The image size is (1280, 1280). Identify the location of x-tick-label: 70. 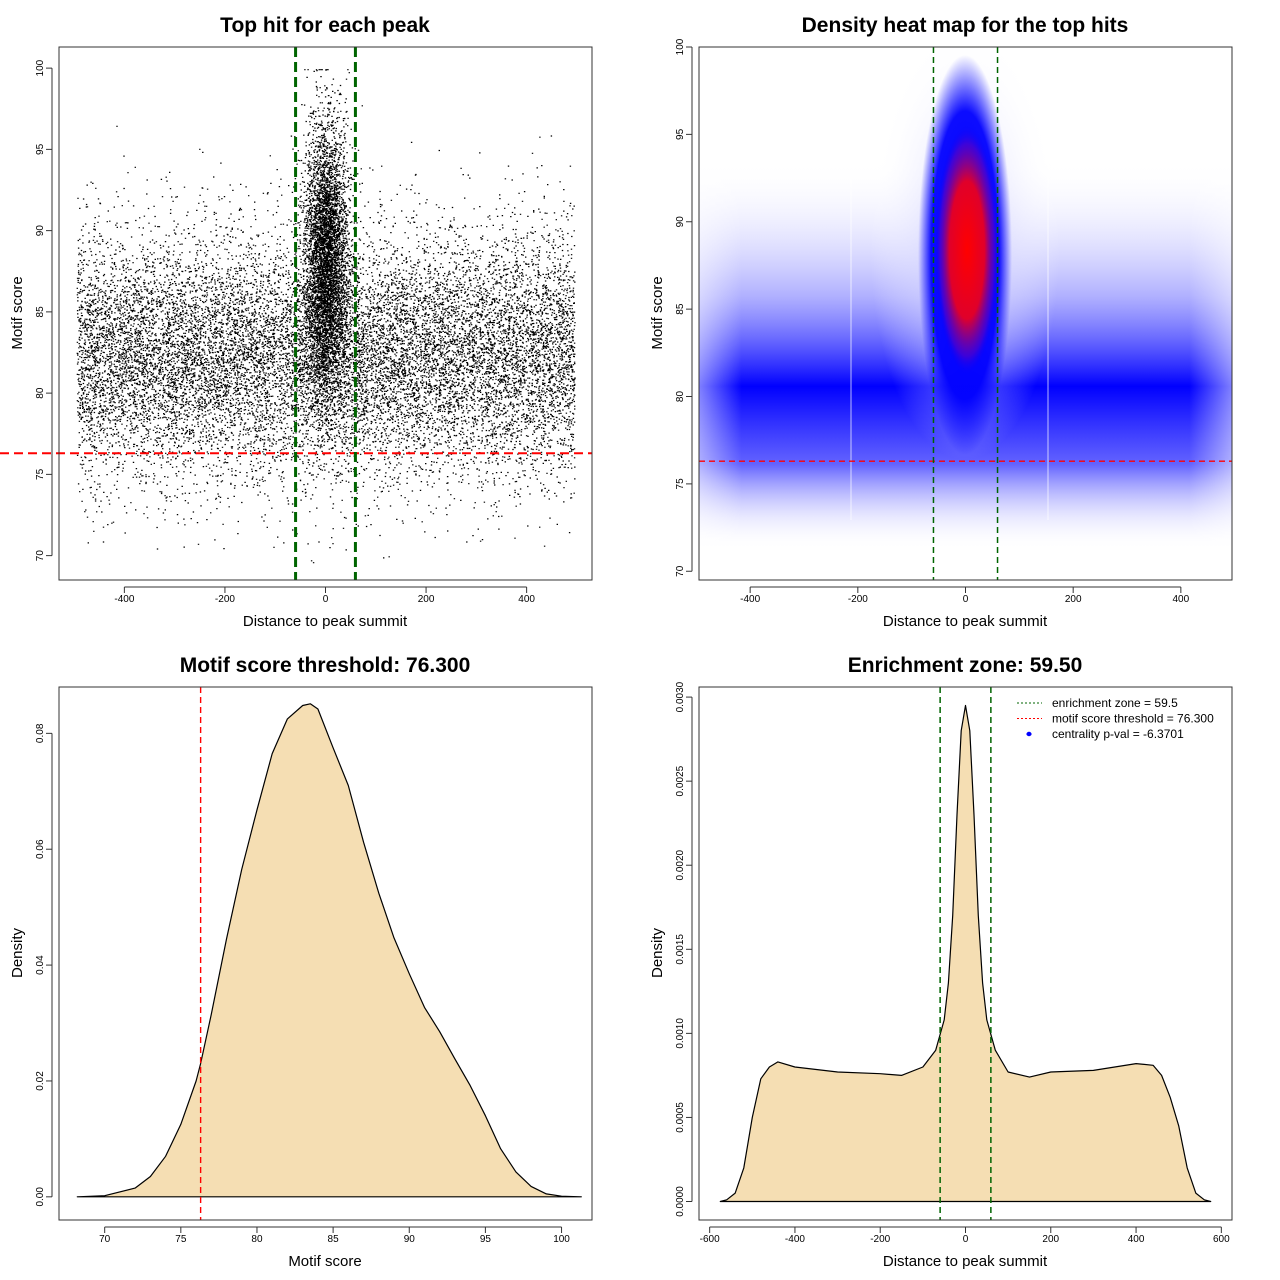
(105, 1239).